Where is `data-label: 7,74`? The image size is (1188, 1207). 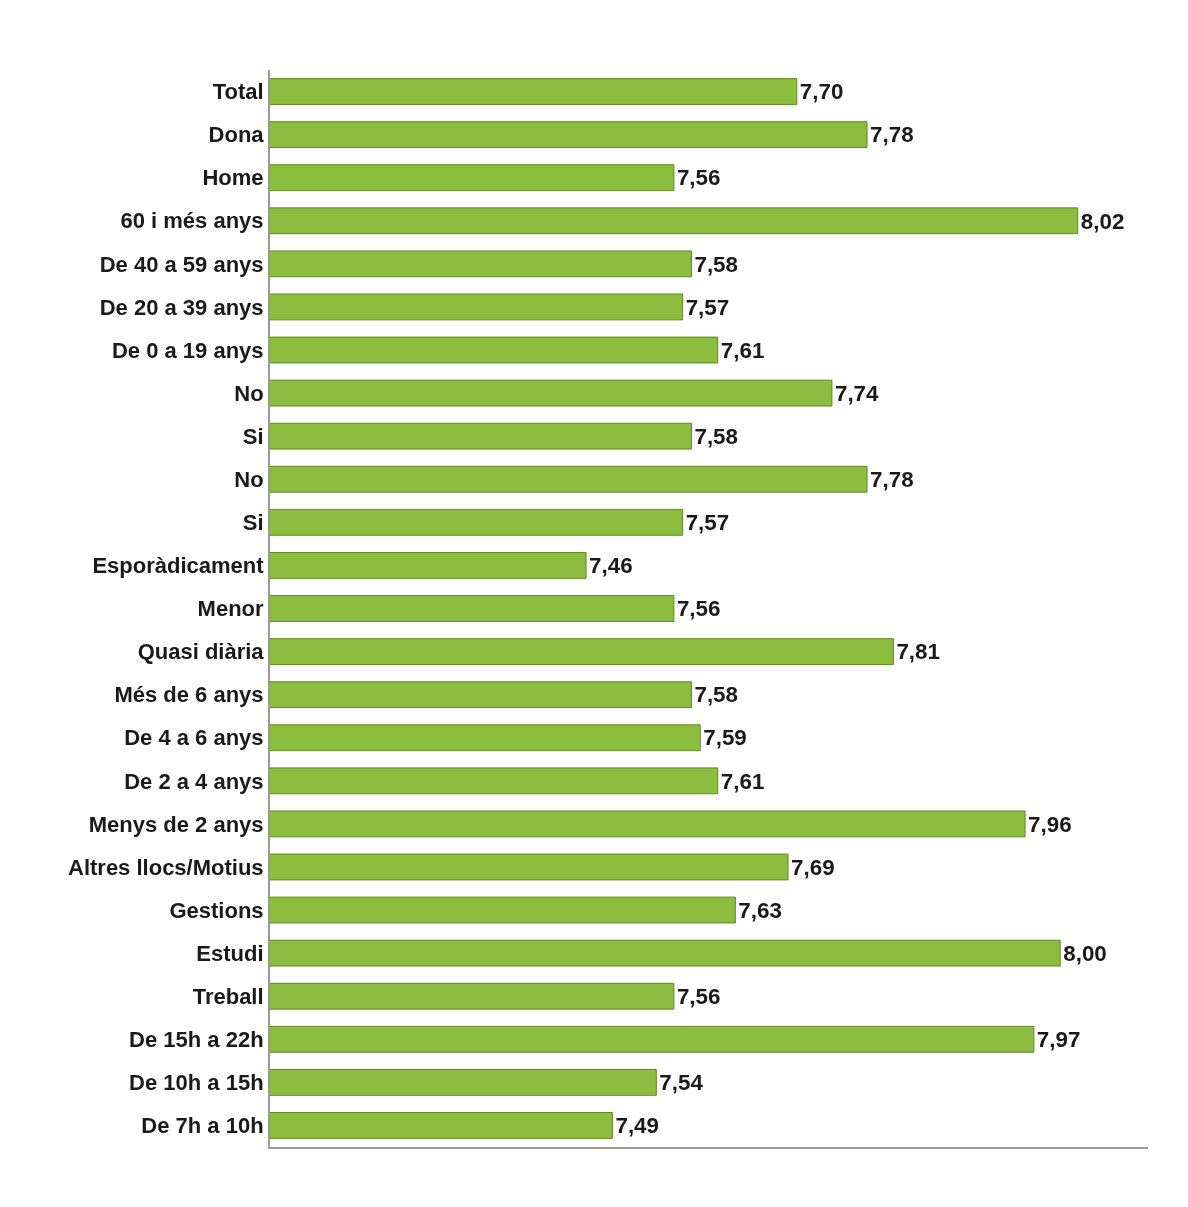 data-label: 7,74 is located at coordinates (857, 393).